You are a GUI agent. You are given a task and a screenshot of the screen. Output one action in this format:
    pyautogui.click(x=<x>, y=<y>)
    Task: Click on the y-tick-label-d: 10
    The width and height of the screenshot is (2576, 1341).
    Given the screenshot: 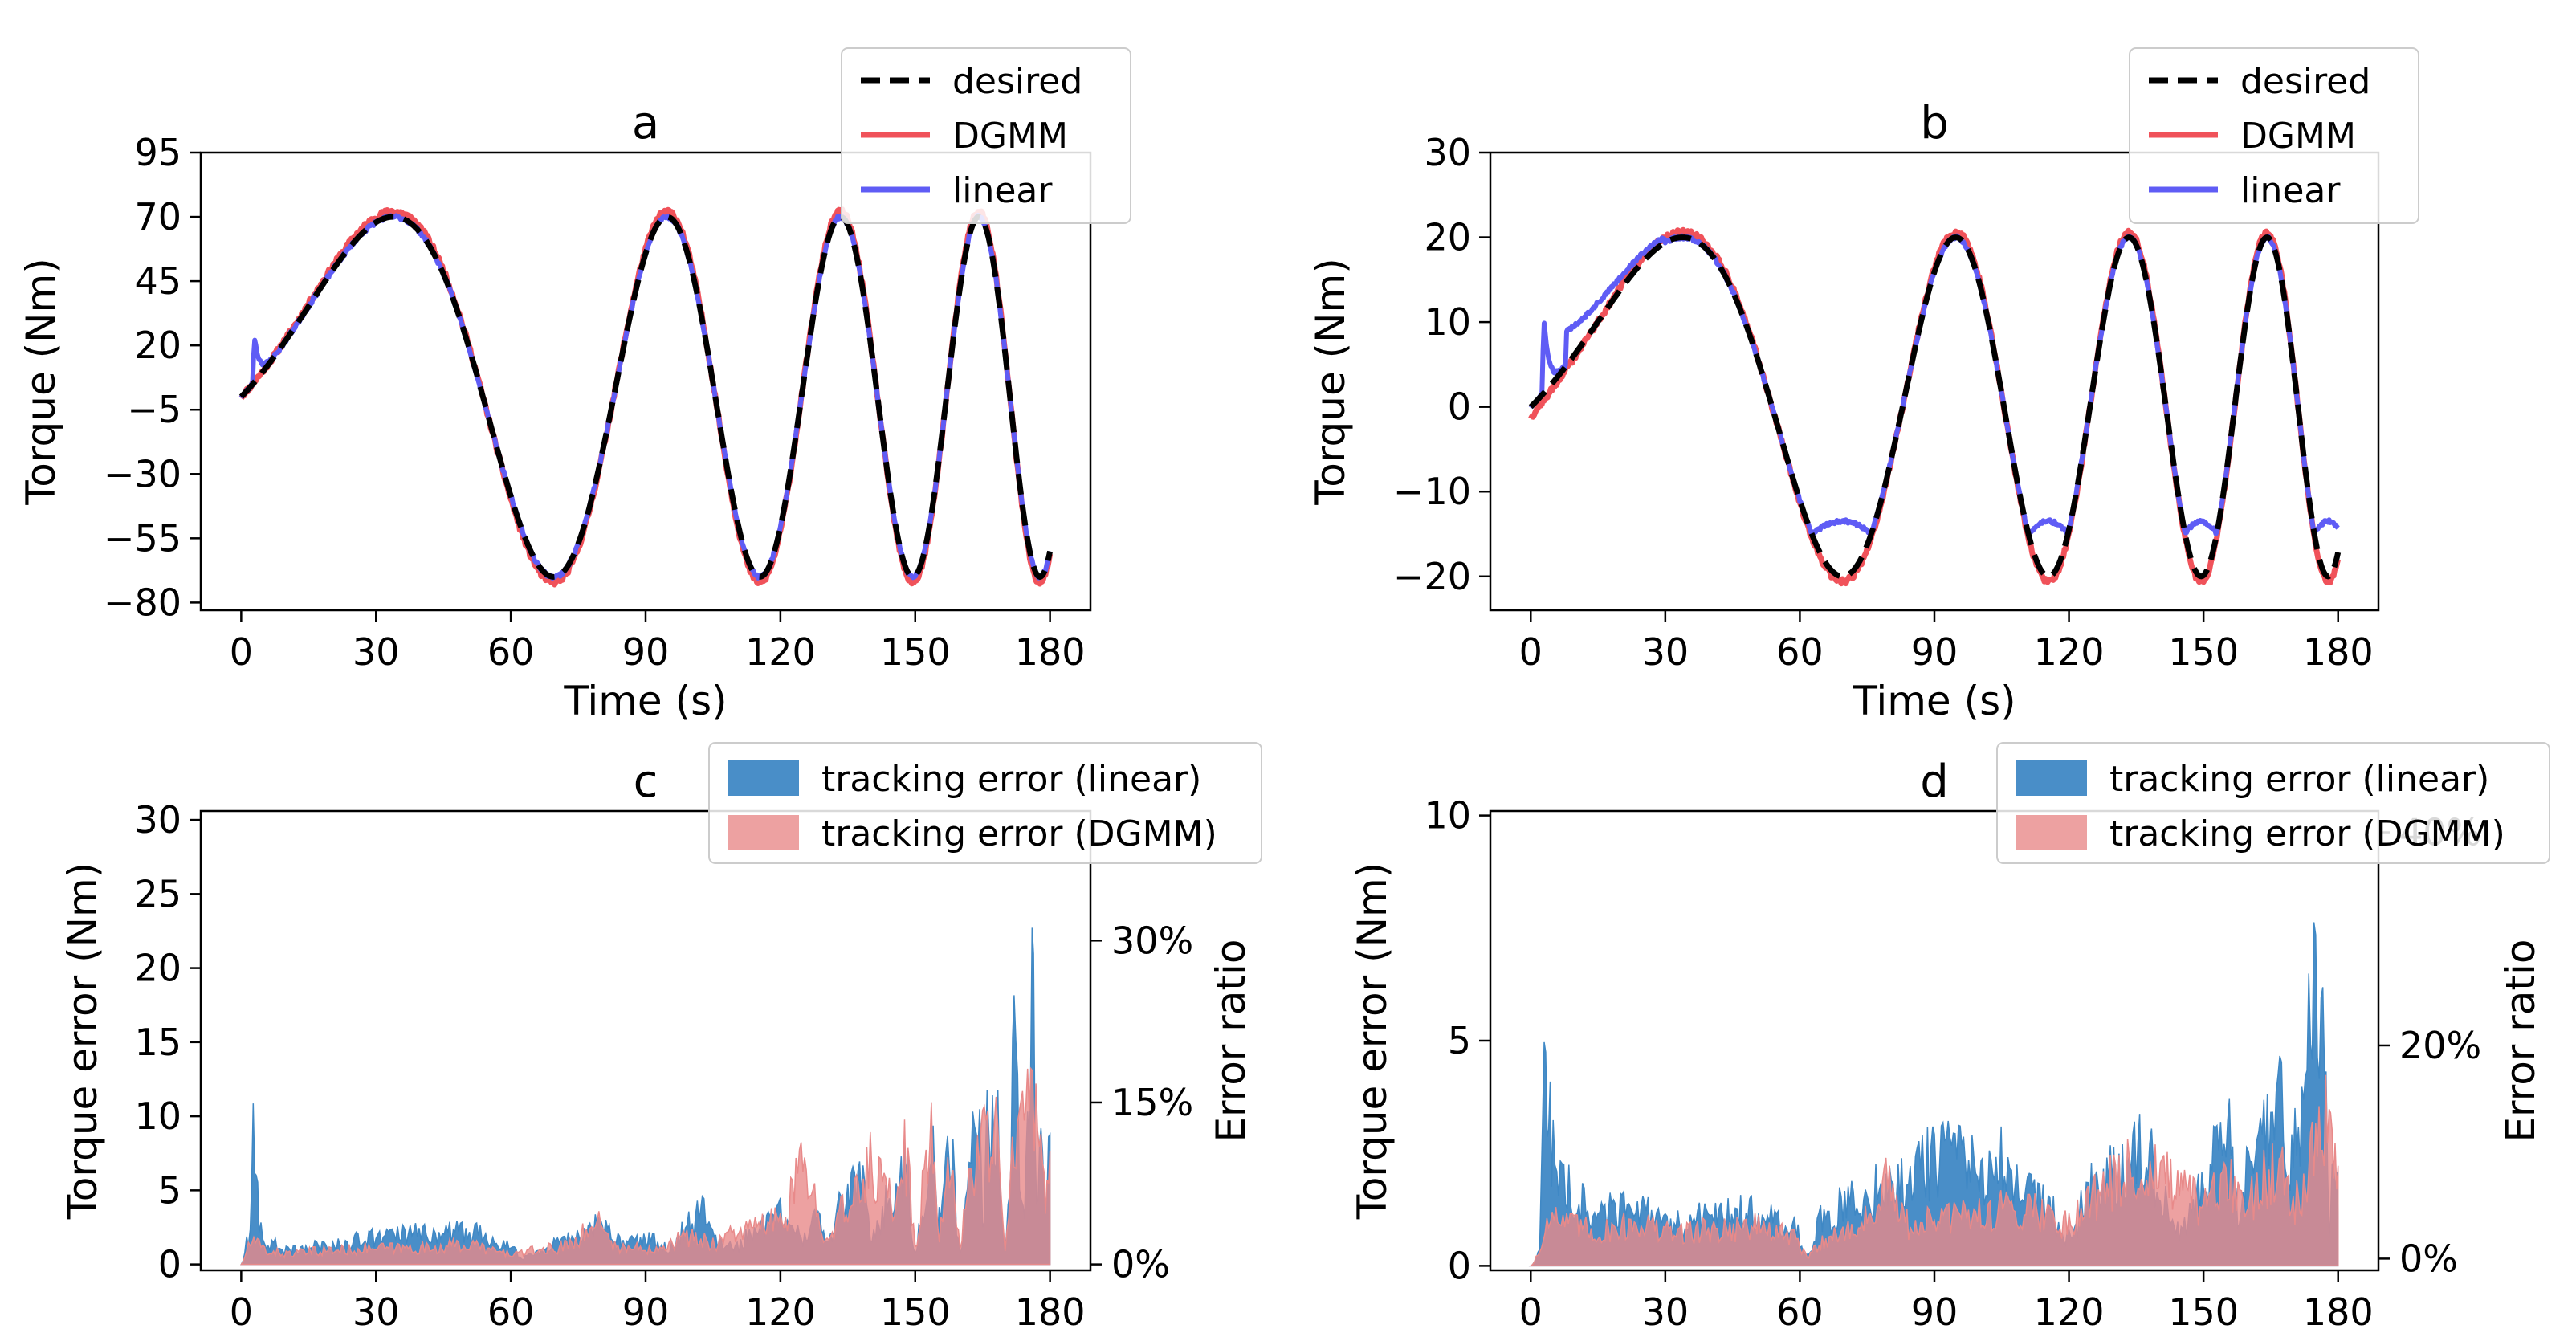 What is the action you would take?
    pyautogui.click(x=1447, y=816)
    